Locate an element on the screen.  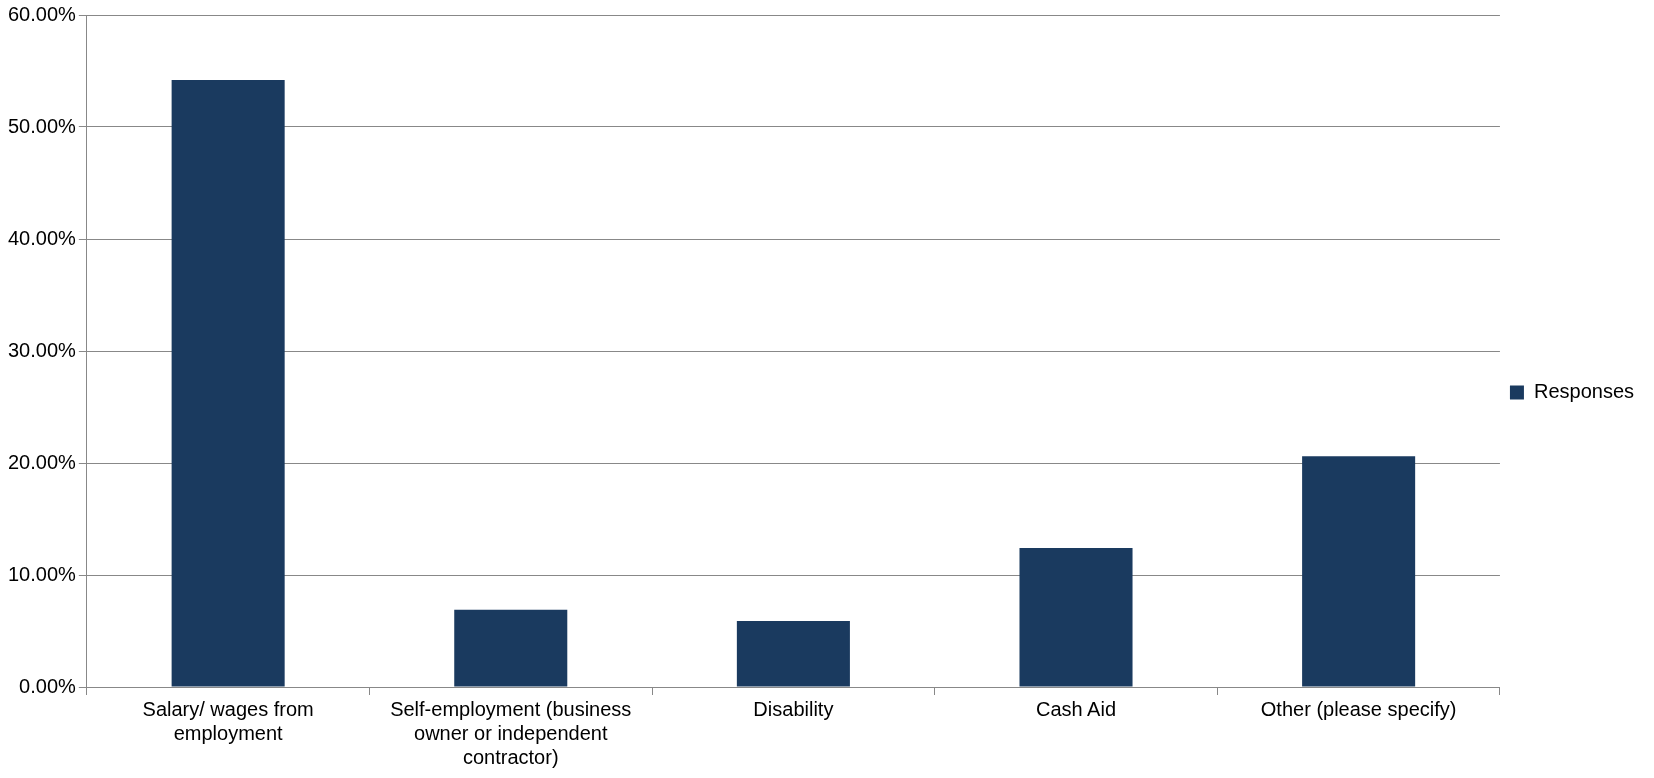
x-tick-label: Salary/ wages from employment is located at coordinates (228, 720).